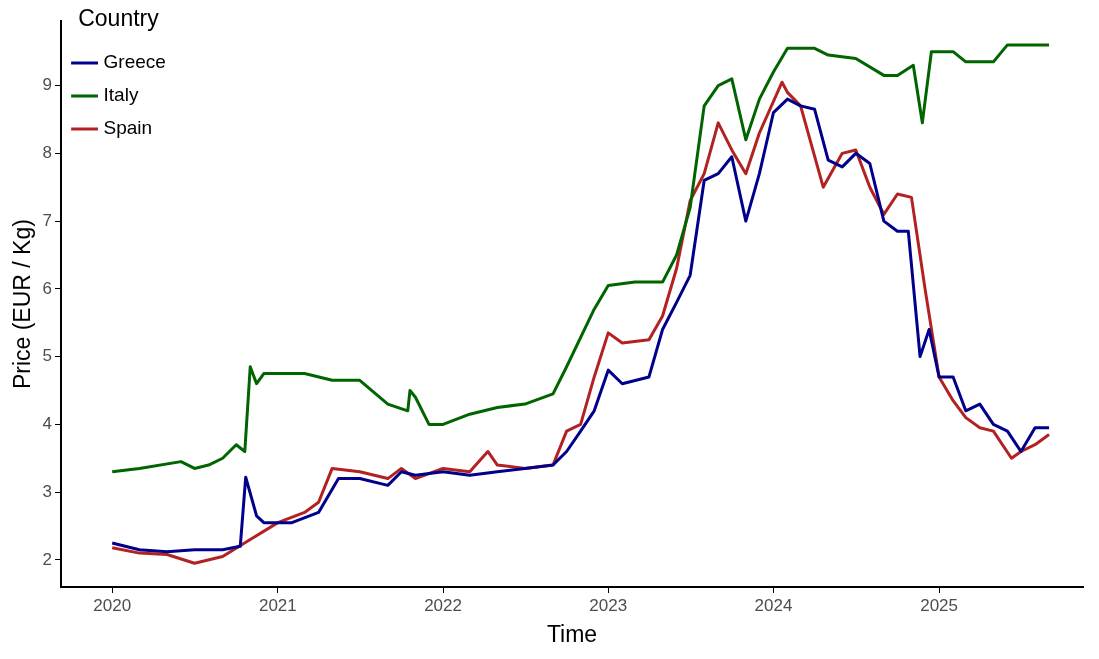 The image size is (1099, 659). I want to click on x-tick-label: 2021, so click(277, 605).